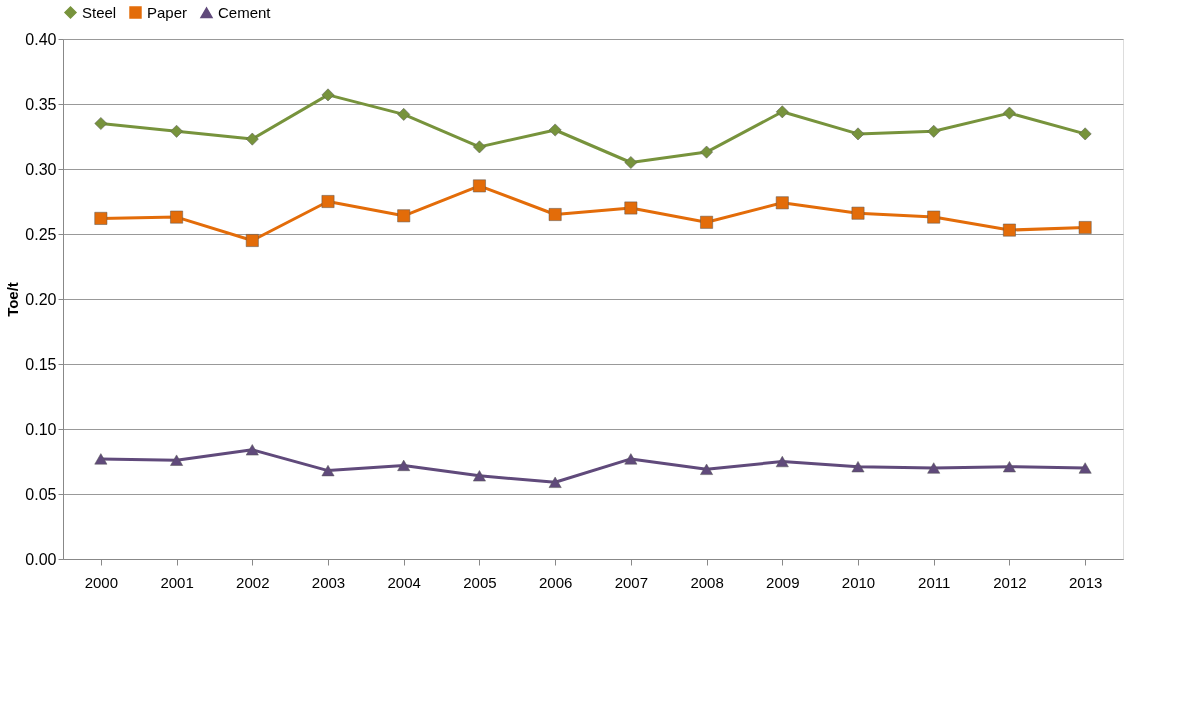 This screenshot has width=1203, height=717. What do you see at coordinates (253, 582) in the screenshot?
I see `x-tick-label: 2002` at bounding box center [253, 582].